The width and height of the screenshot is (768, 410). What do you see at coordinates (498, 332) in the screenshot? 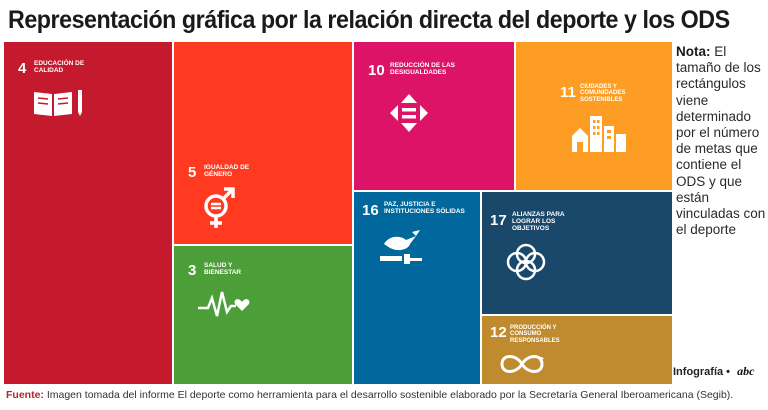
I see `tile-number: 12` at bounding box center [498, 332].